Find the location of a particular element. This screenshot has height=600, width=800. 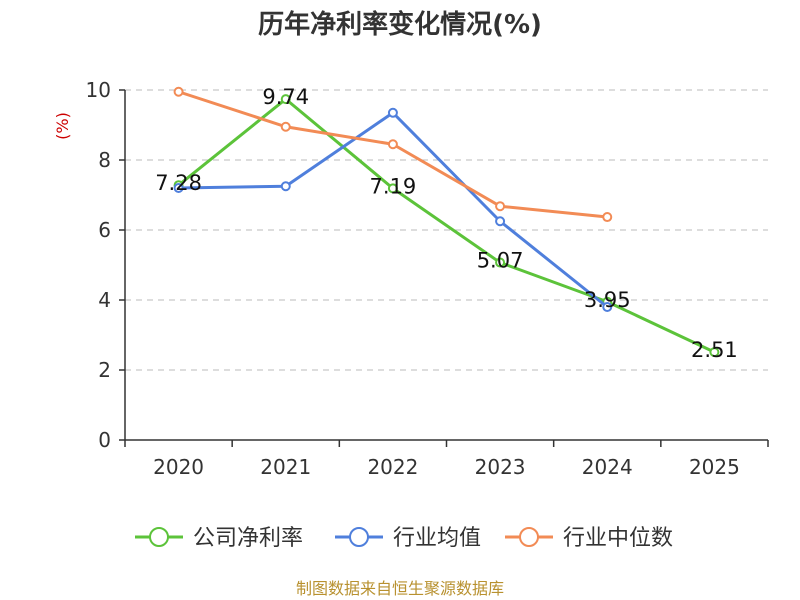

legend-item-2: 行业均值 is located at coordinates (408, 538).